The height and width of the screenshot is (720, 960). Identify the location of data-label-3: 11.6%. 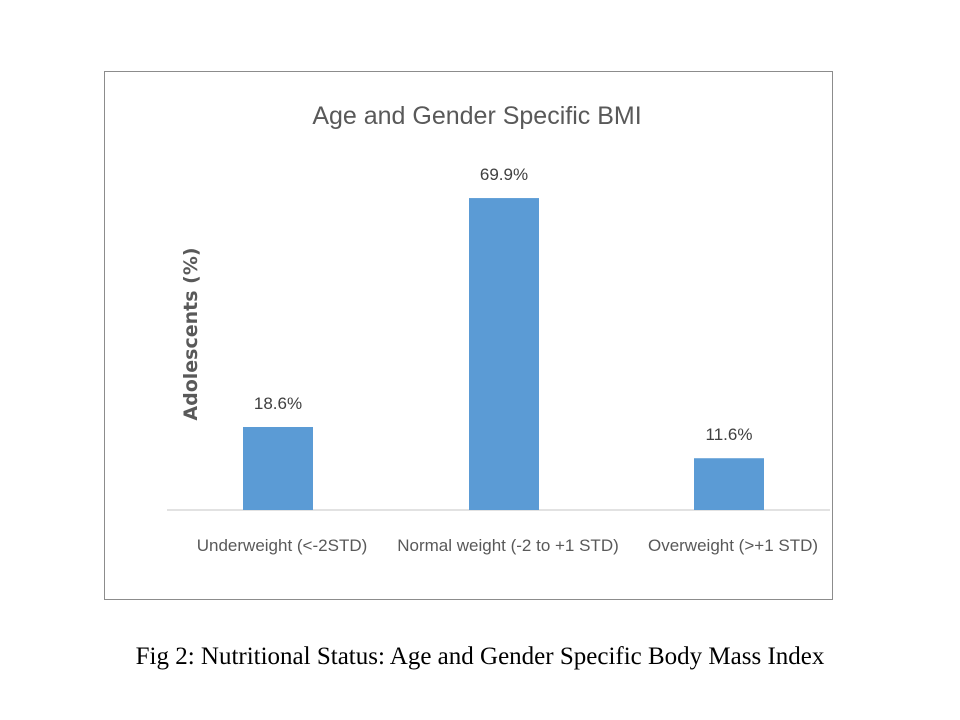
(729, 434).